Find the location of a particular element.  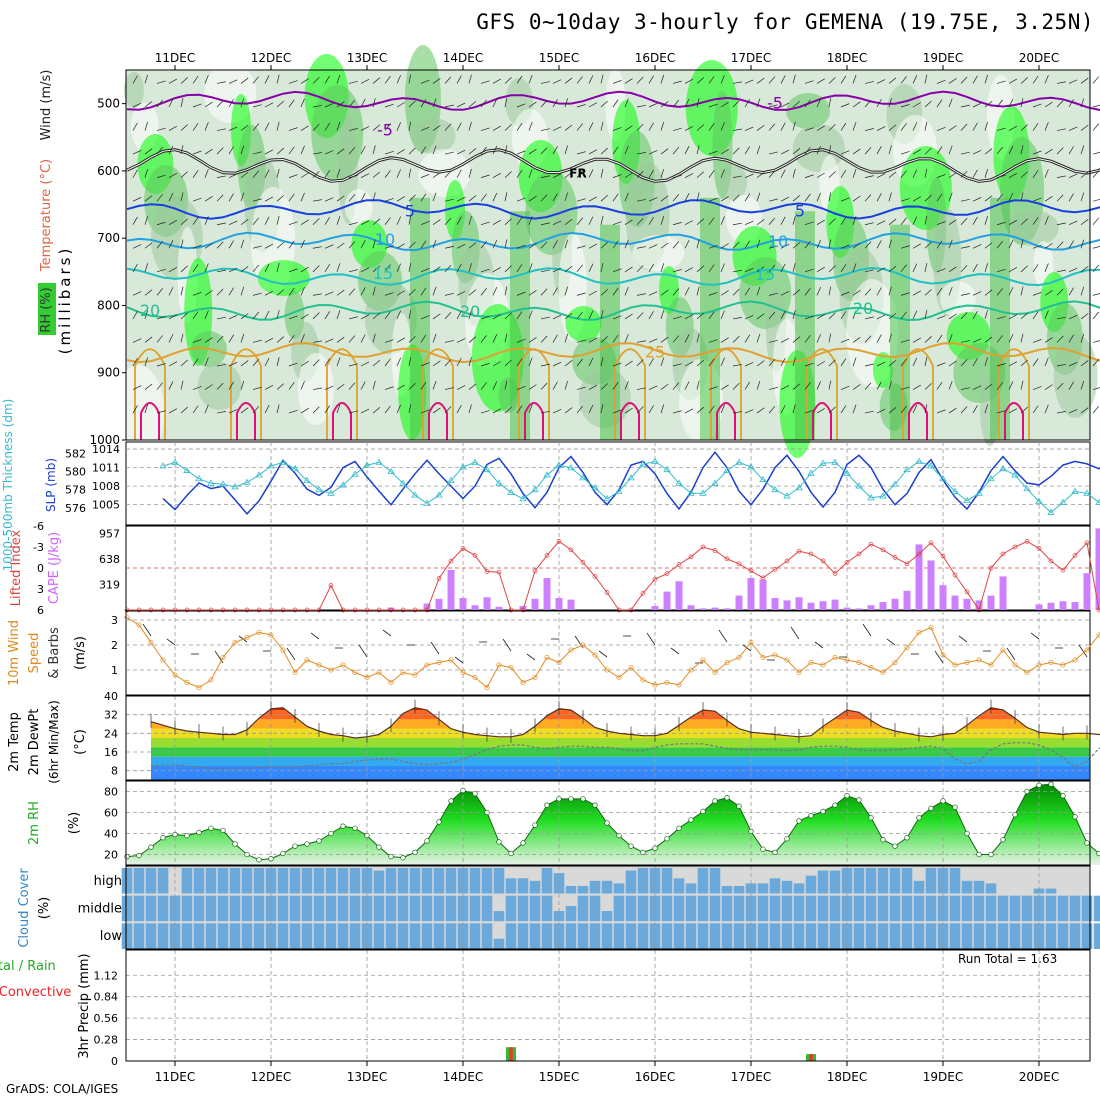

isotherm-label: 10 is located at coordinates (385, 239).